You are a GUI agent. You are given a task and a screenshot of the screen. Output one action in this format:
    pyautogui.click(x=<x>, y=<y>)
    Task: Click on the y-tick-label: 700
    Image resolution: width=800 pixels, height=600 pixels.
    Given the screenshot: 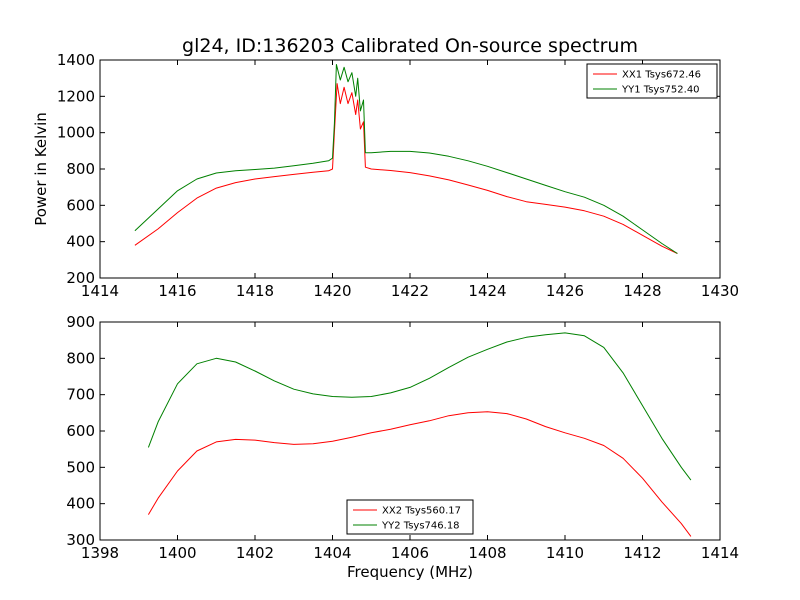 What is the action you would take?
    pyautogui.click(x=80, y=395)
    